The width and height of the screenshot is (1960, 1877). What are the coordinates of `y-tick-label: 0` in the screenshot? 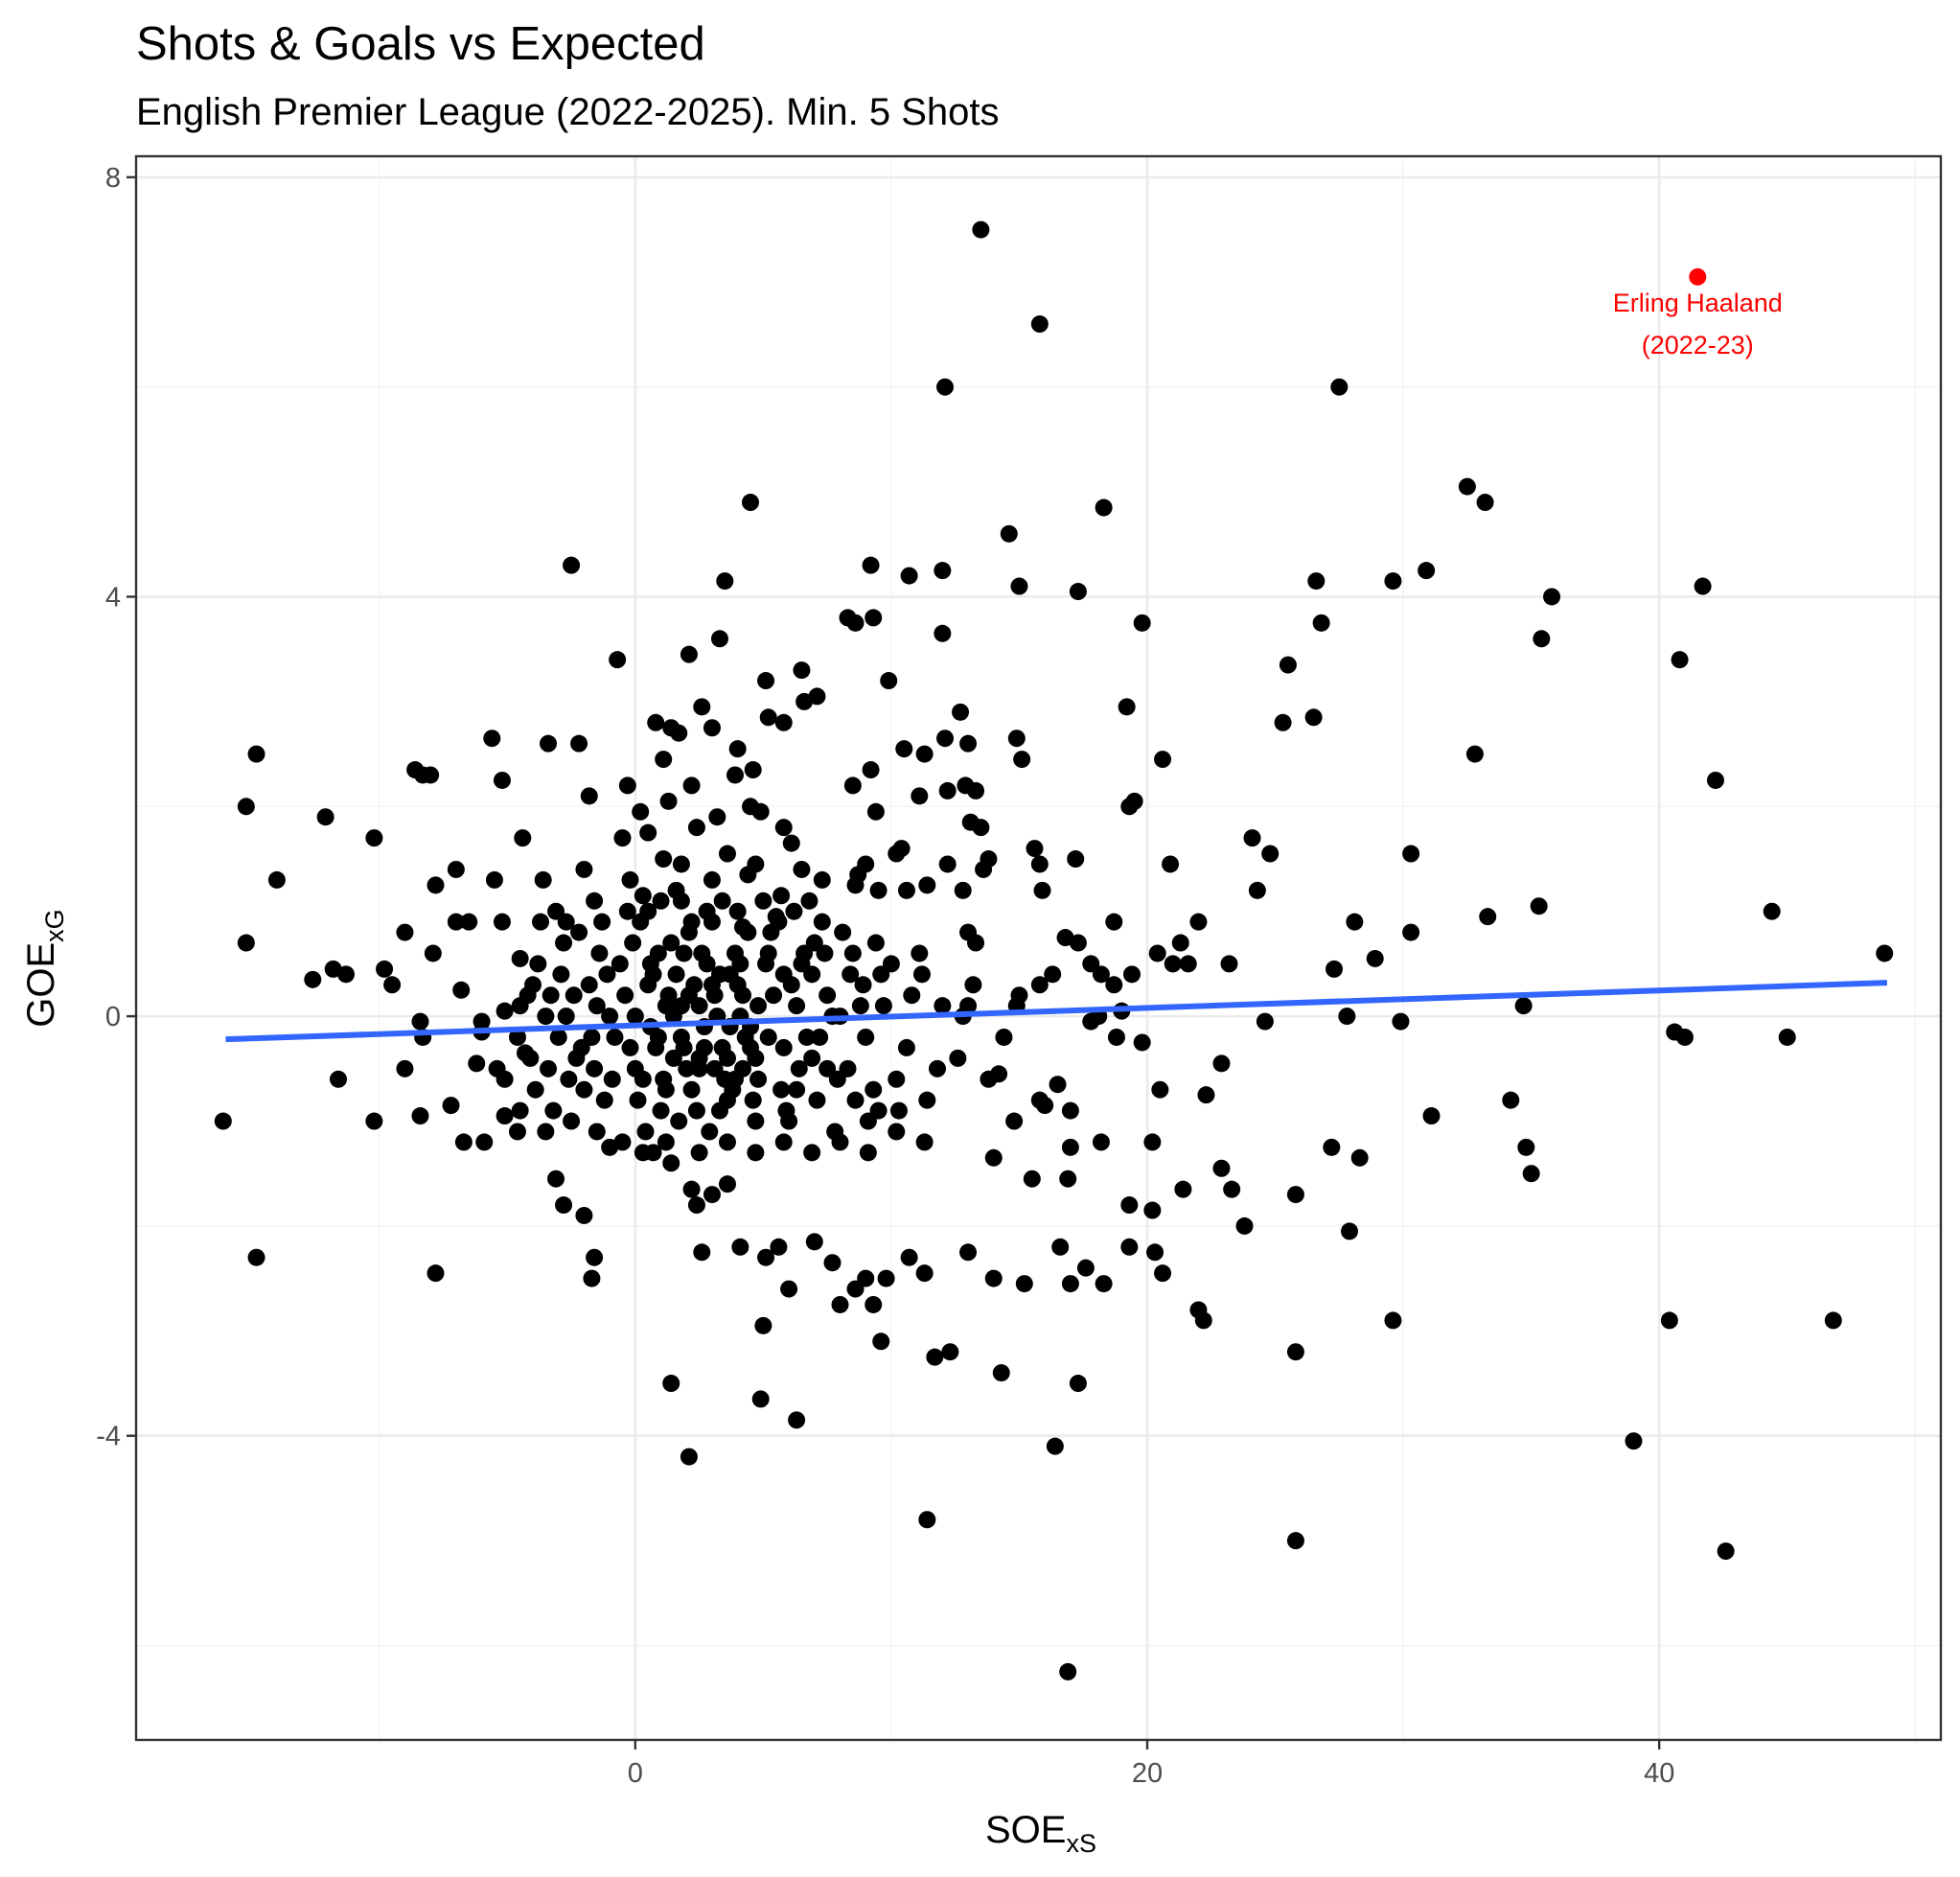 It's located at (113, 1017).